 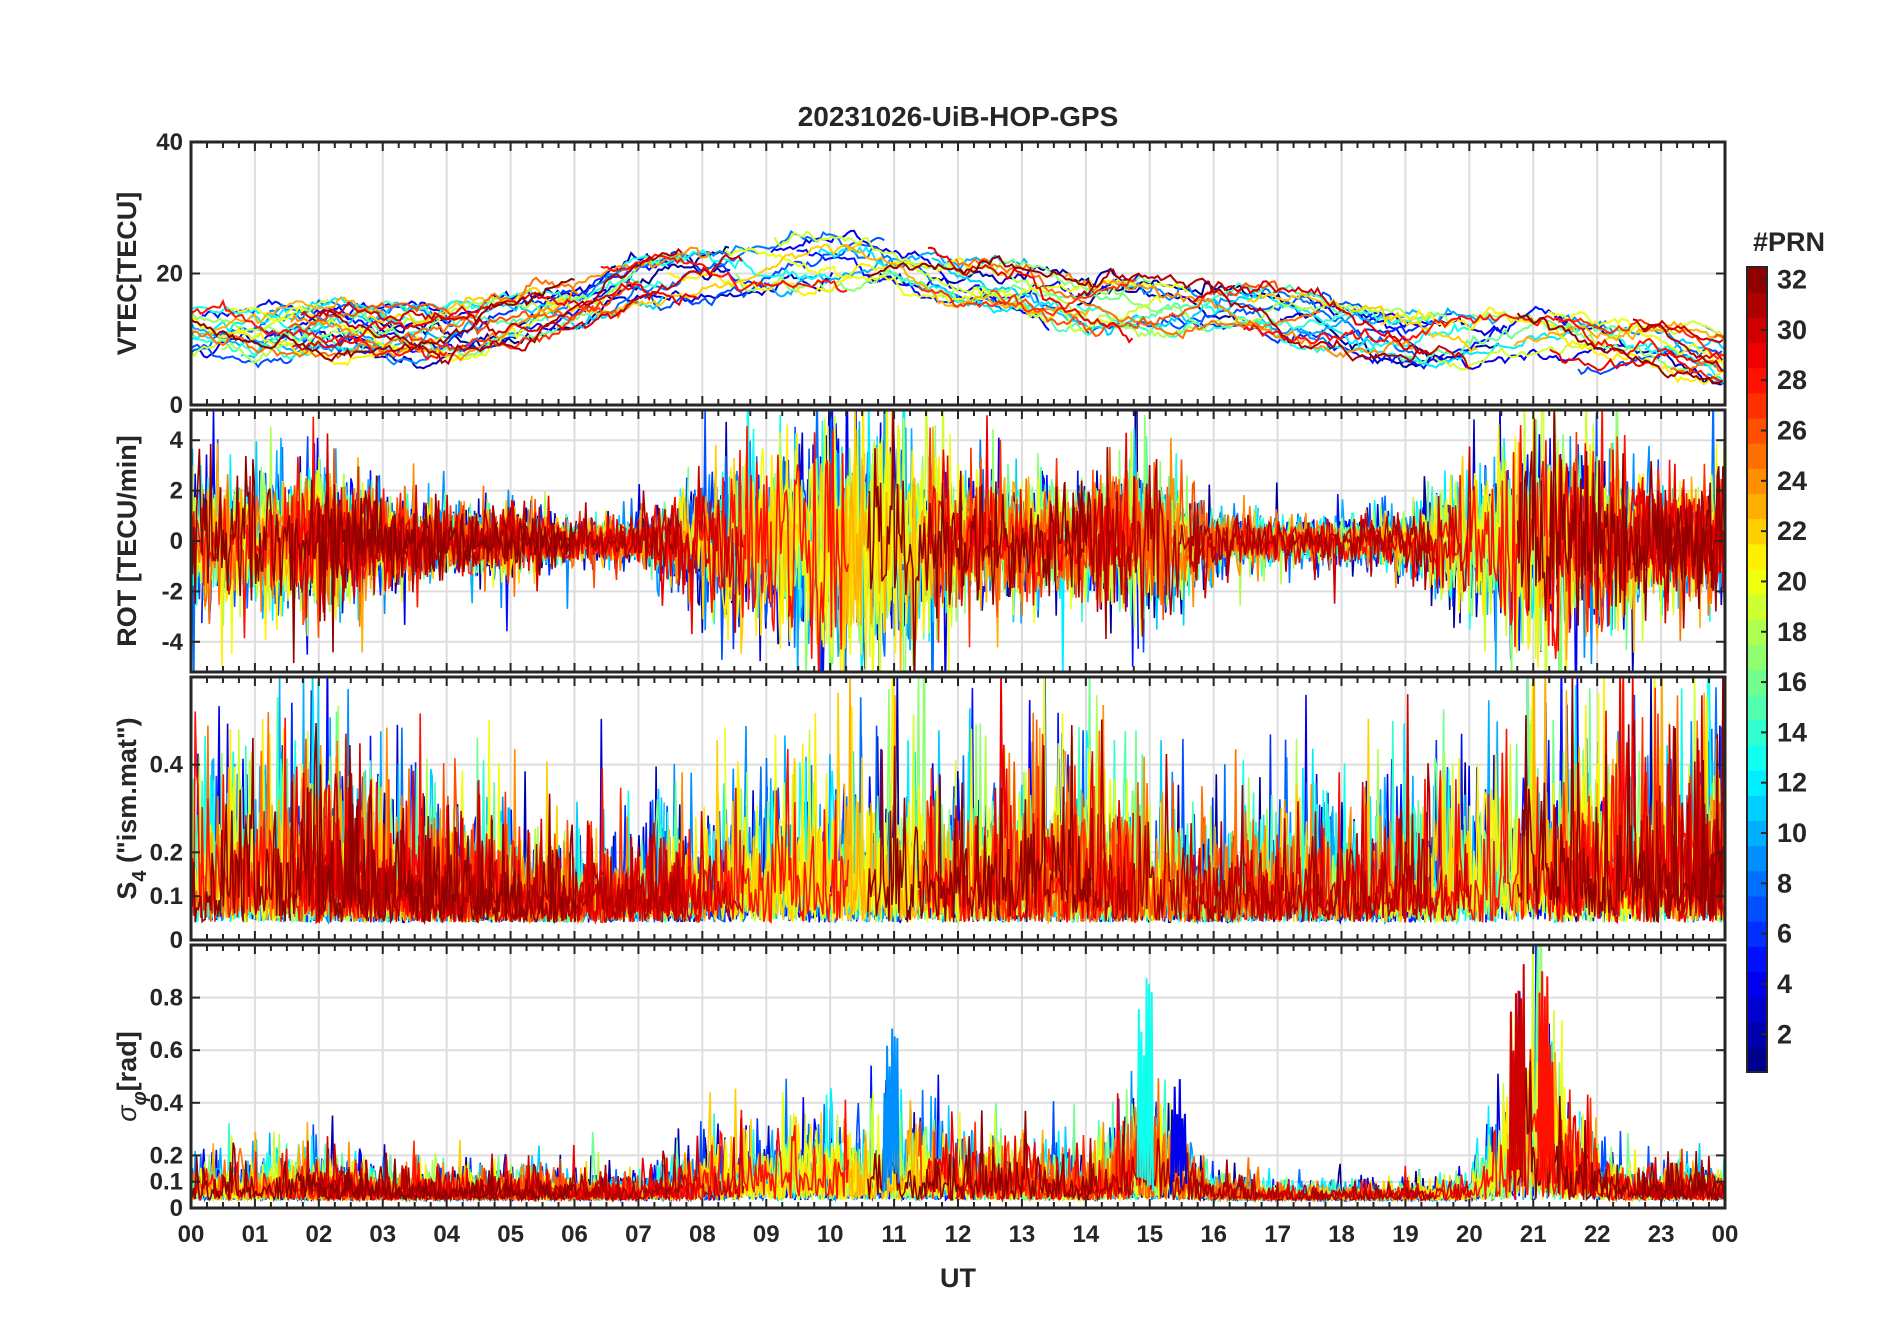 What do you see at coordinates (169, 274) in the screenshot?
I see `y-tick-label: 20` at bounding box center [169, 274].